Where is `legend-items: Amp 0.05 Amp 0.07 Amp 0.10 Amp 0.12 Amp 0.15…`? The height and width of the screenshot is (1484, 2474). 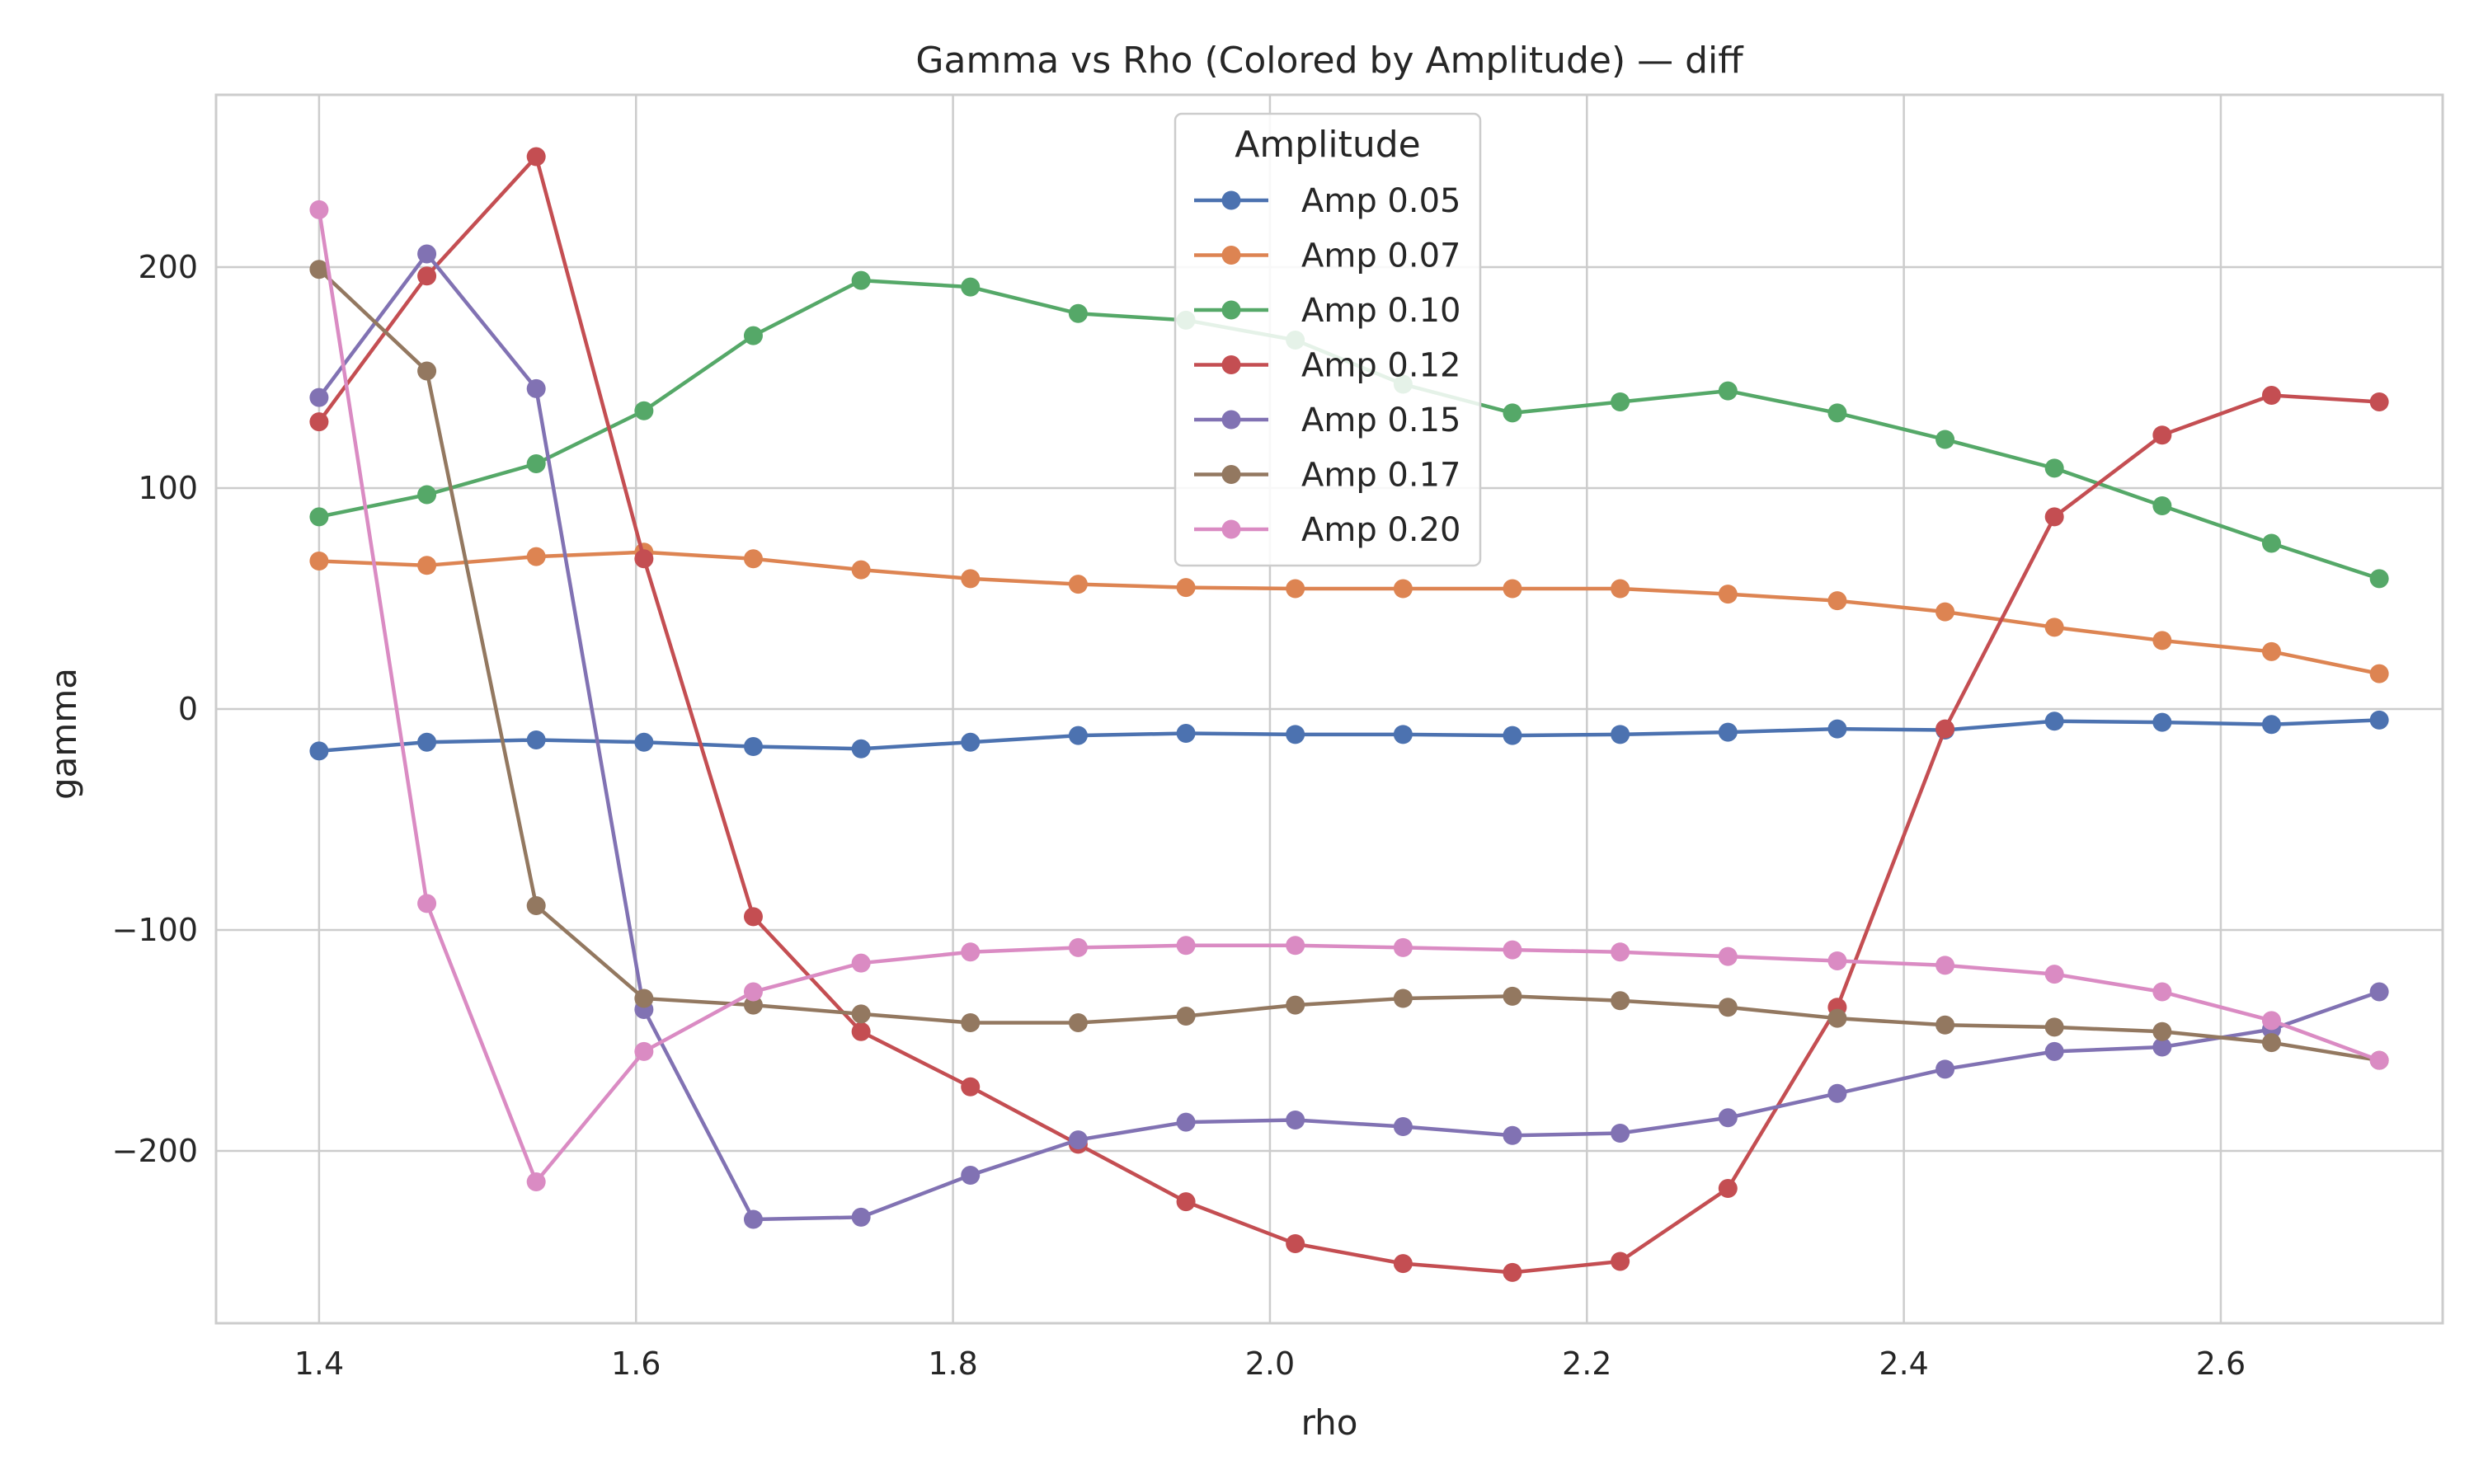
legend-items: Amp 0.05 Amp 0.07 Amp 0.10 Amp 0.12 Amp 0.15… is located at coordinates (1327, 365).